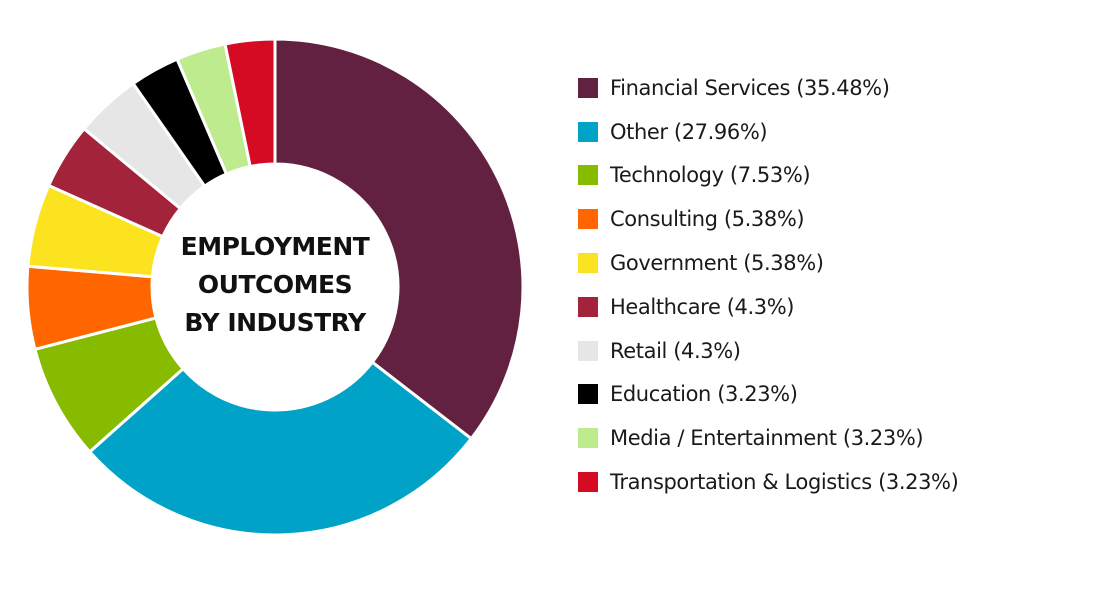  Describe the element at coordinates (710, 175) in the screenshot. I see `legend-label: Technology (7.53%)` at that location.